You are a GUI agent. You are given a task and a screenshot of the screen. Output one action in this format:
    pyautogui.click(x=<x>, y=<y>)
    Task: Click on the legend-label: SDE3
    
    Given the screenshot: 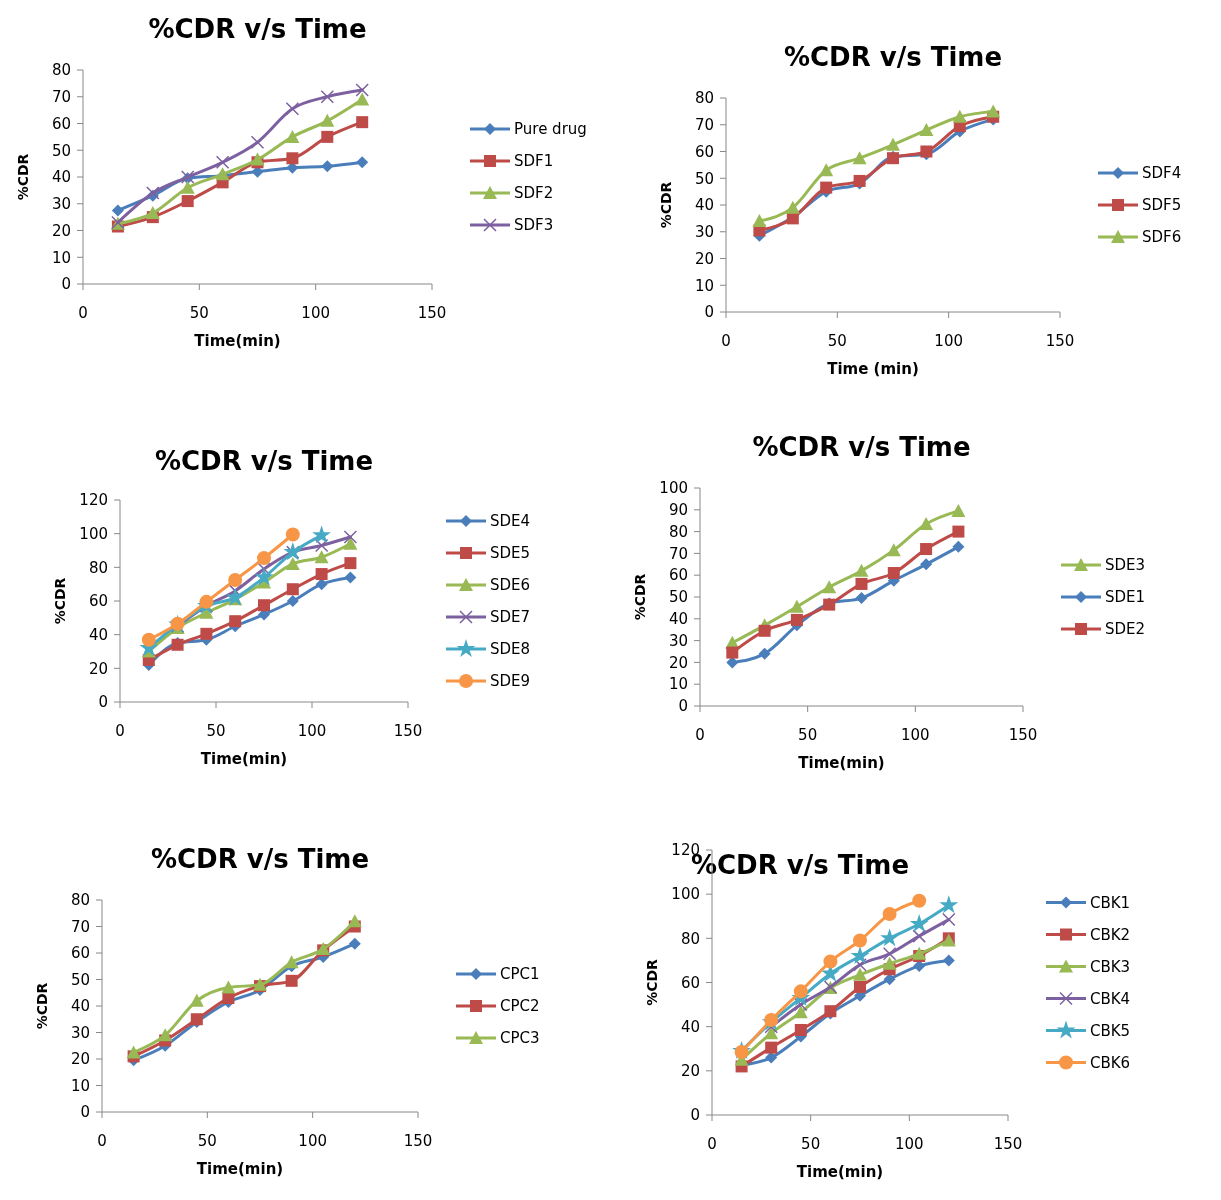 What is the action you would take?
    pyautogui.click(x=1125, y=565)
    